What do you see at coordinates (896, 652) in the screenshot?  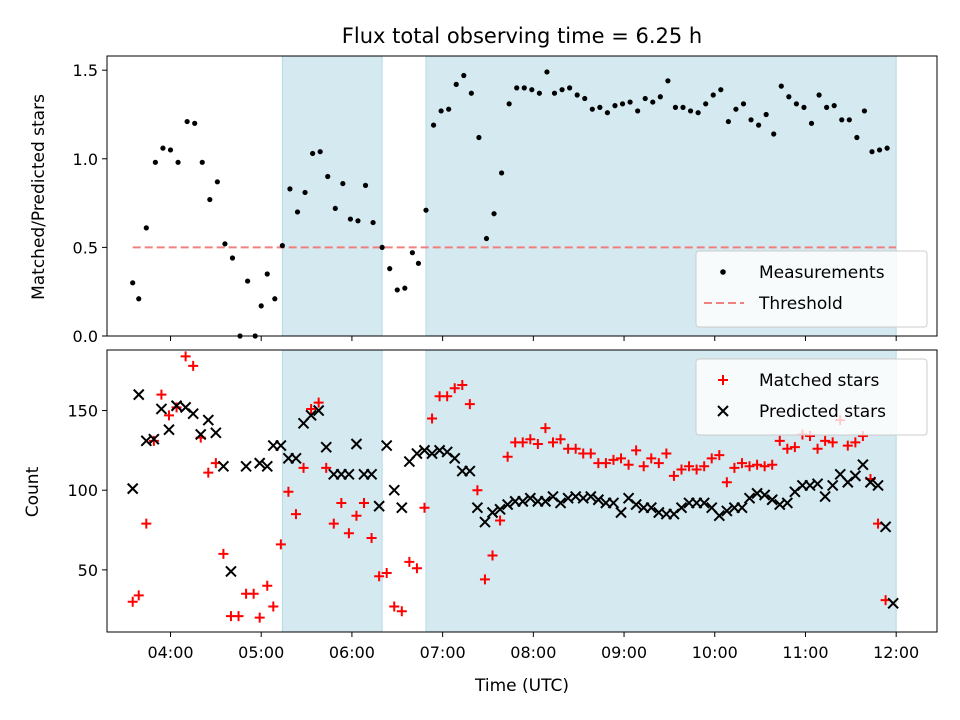 I see `x-tick-label: 12:00` at bounding box center [896, 652].